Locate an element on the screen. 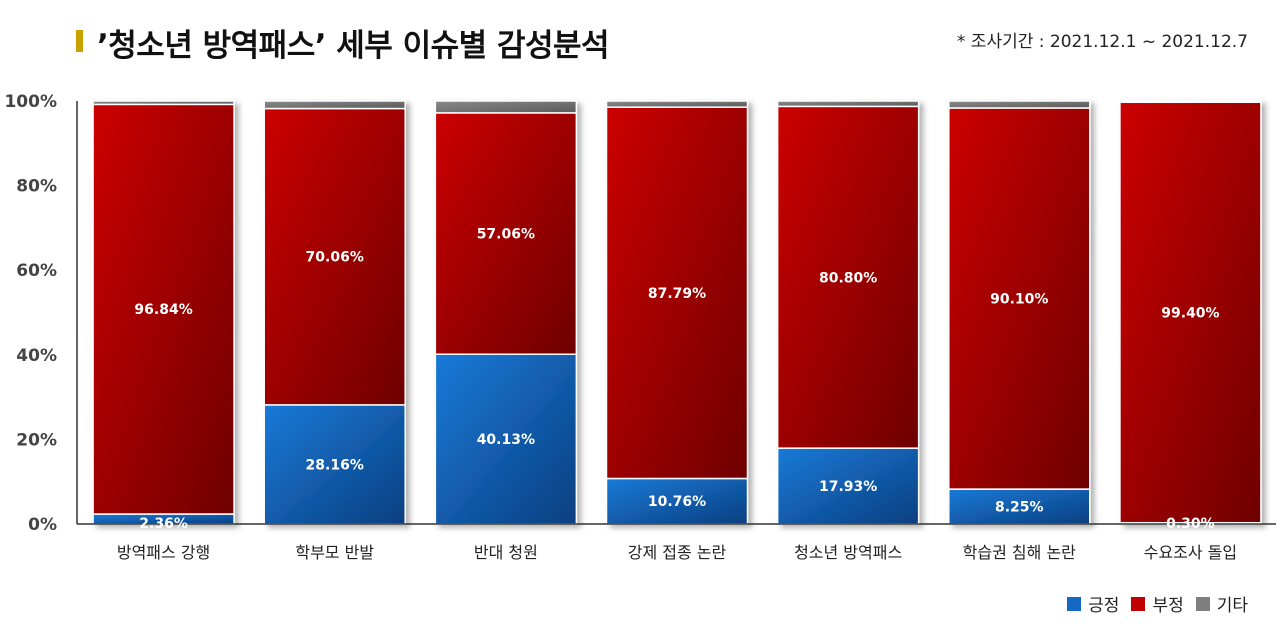  data-label-positive: 10.76% is located at coordinates (677, 502).